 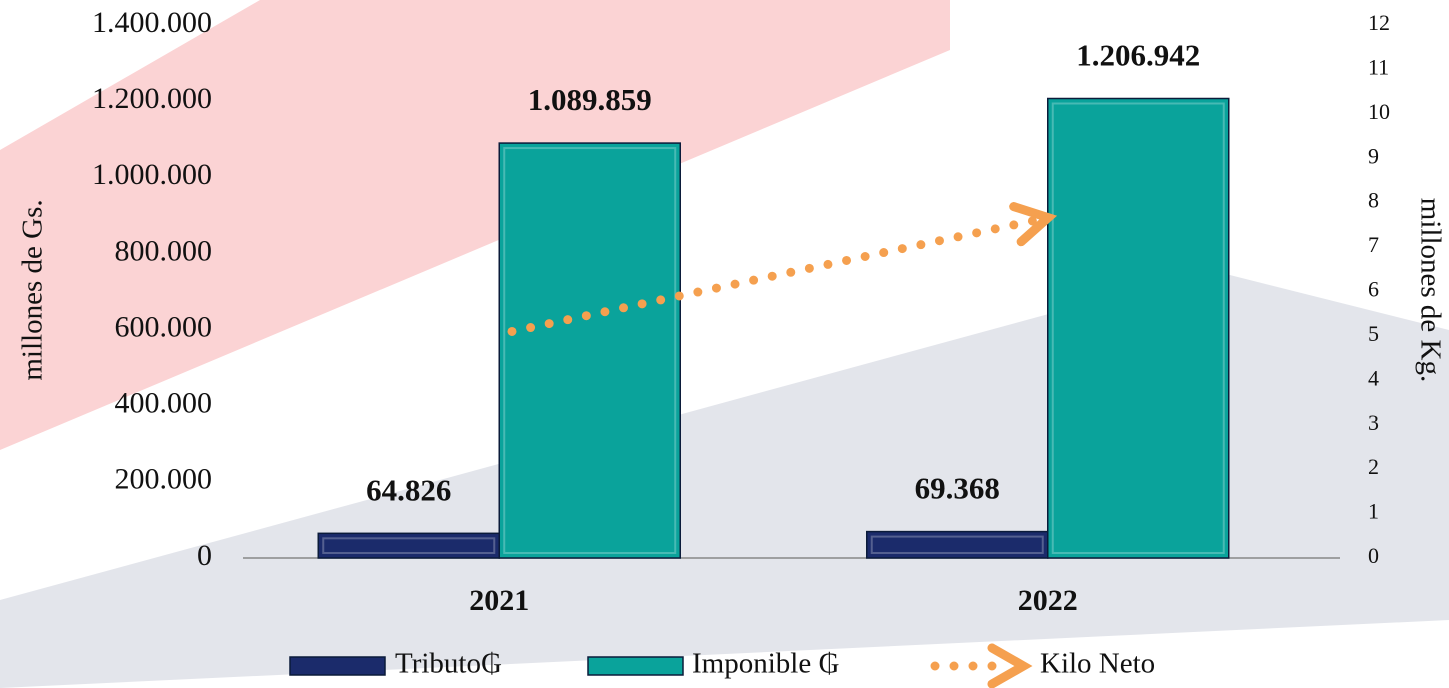 What do you see at coordinates (1373, 422) in the screenshot?
I see `y2-tick-label: 3` at bounding box center [1373, 422].